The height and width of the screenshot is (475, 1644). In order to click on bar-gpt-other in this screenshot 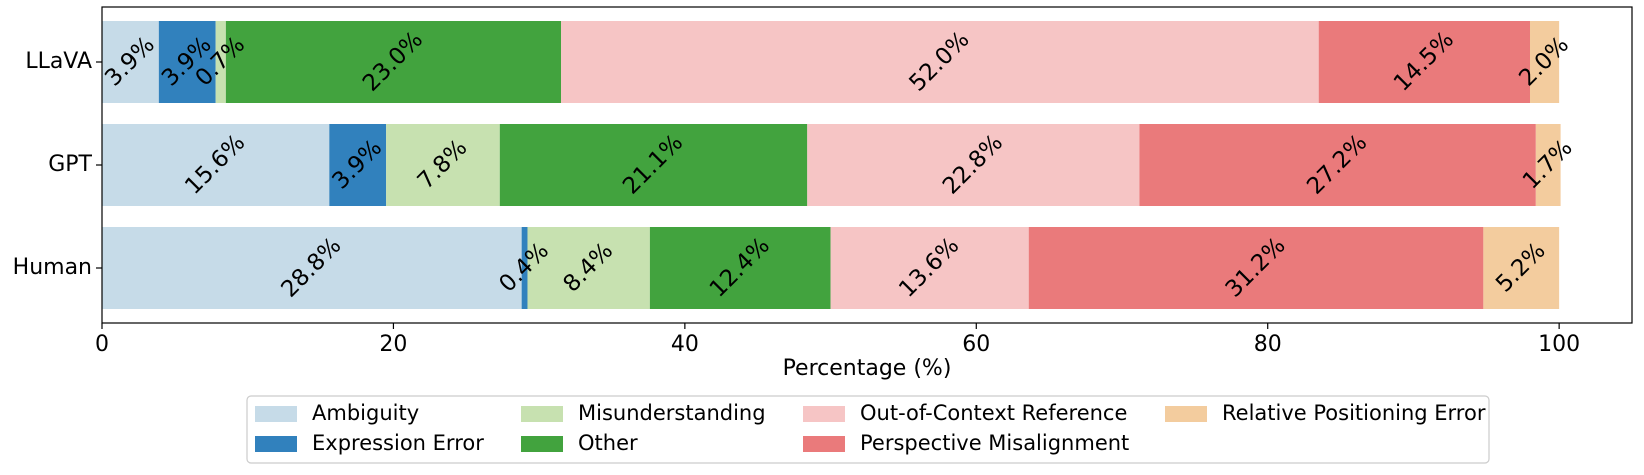, I will do `click(653, 165)`.